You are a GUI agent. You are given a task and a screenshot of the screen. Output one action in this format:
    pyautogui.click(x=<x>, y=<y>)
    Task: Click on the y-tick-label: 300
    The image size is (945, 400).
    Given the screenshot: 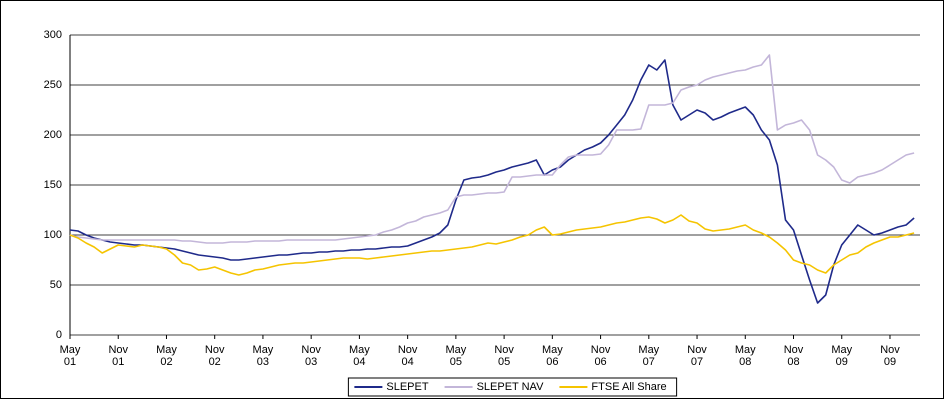 What is the action you would take?
    pyautogui.click(x=53, y=35)
    